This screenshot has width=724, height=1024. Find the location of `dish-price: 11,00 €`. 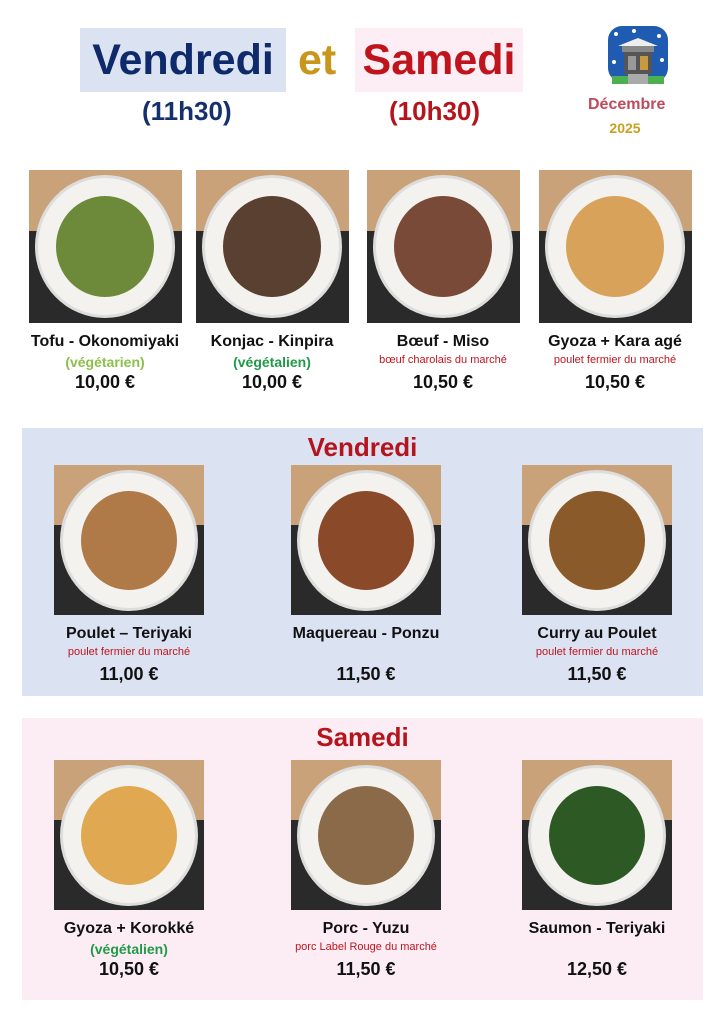

dish-price: 11,00 € is located at coordinates (129, 674).